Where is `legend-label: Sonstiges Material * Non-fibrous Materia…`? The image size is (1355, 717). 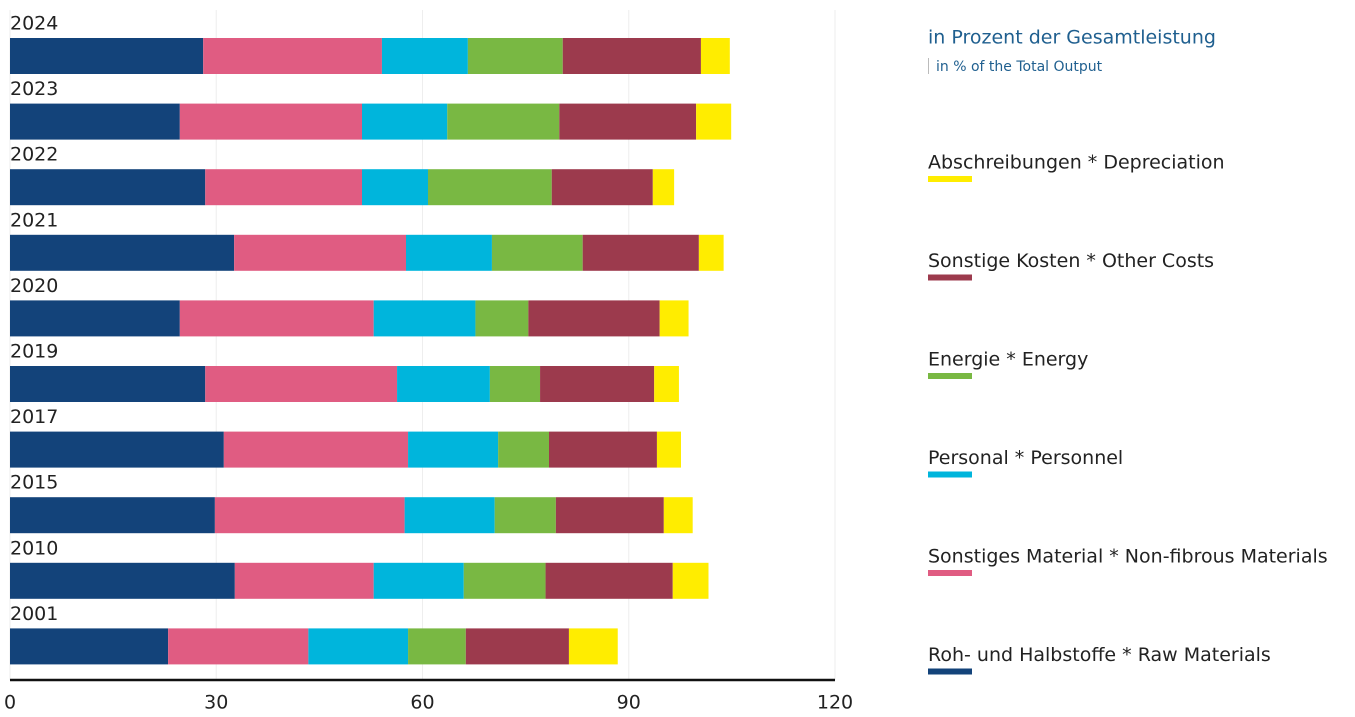
legend-label: Sonstiges Material * Non-fibrous Materia… is located at coordinates (1128, 557).